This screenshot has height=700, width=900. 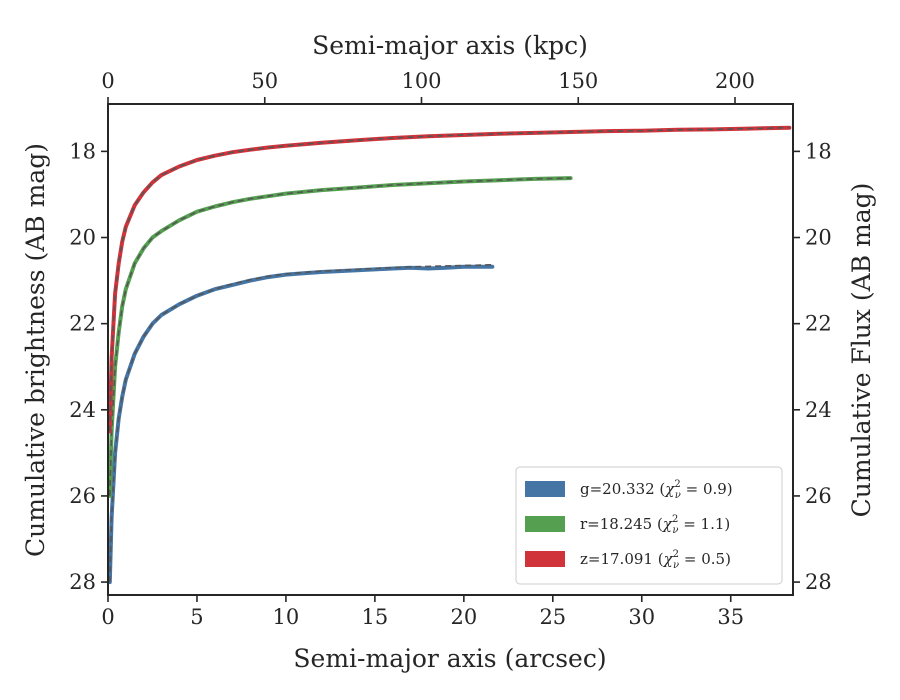 What do you see at coordinates (818, 496) in the screenshot?
I see `y2-tick-label: 26` at bounding box center [818, 496].